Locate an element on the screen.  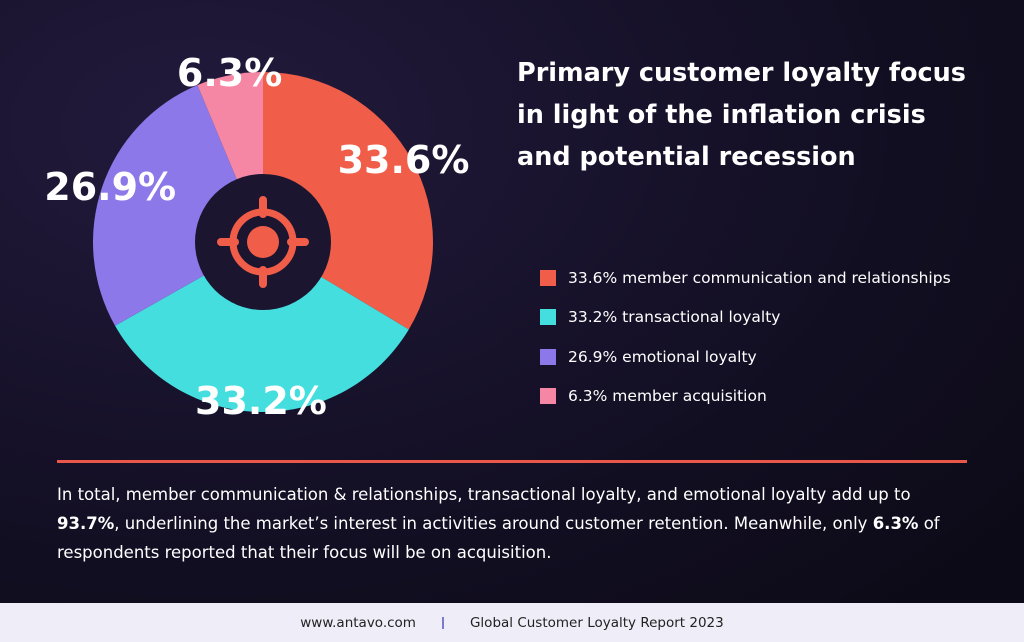
legend-item: 26.9% emotional loyalty is located at coordinates (745, 357).